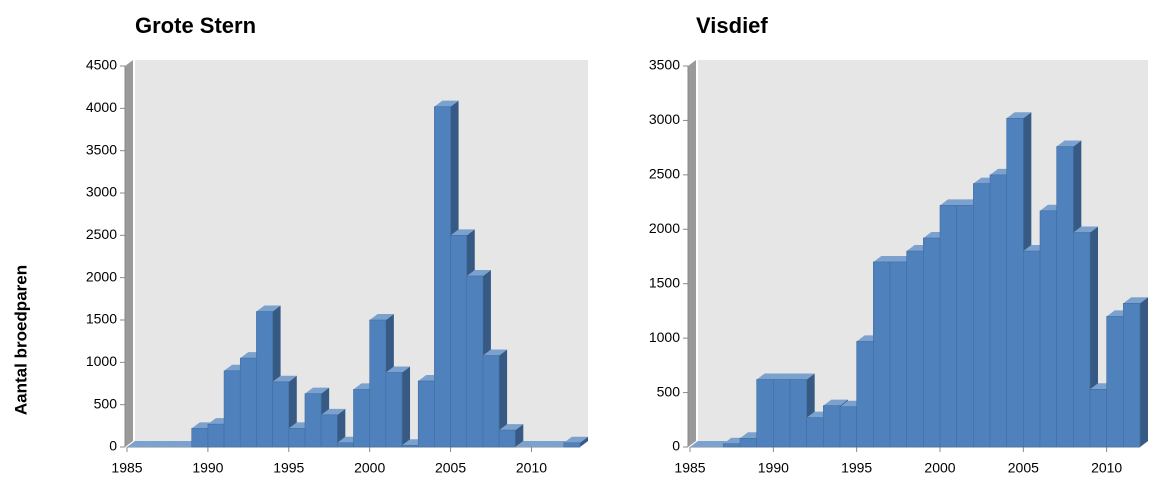 This screenshot has width=1154, height=492. I want to click on x-tick-label: 2010, so click(531, 468).